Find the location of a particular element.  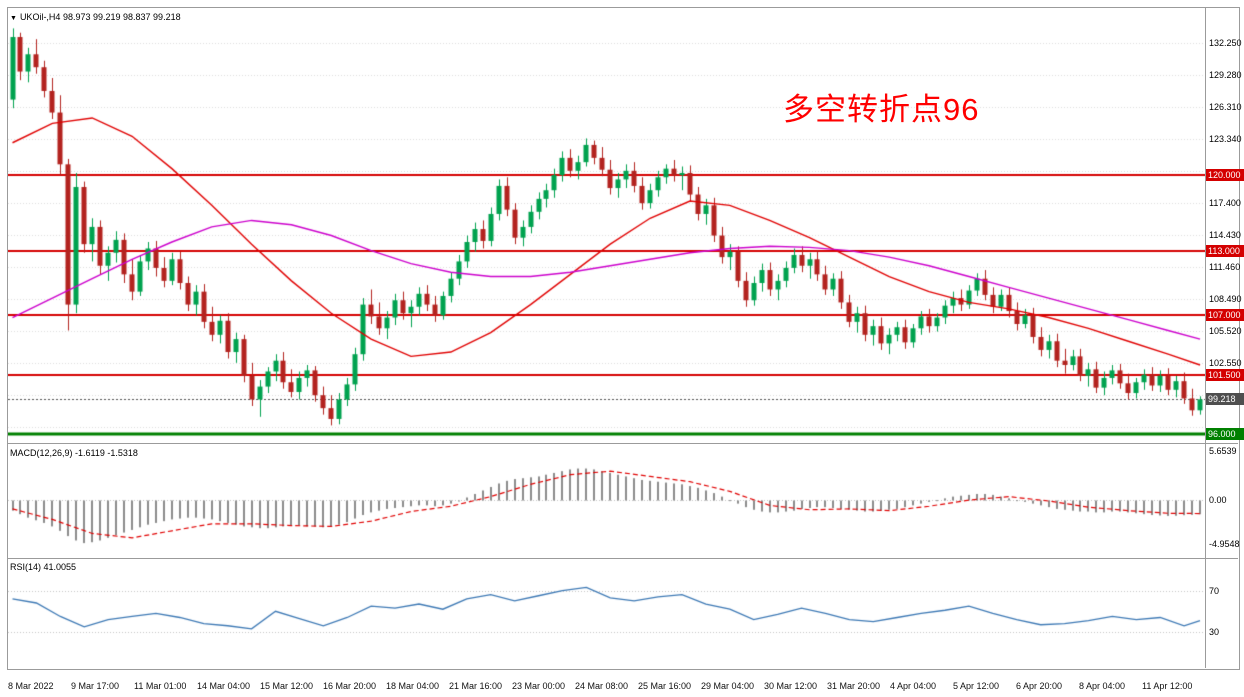

time-axis-label: 29 Mar 04:00 is located at coordinates (728, 686).